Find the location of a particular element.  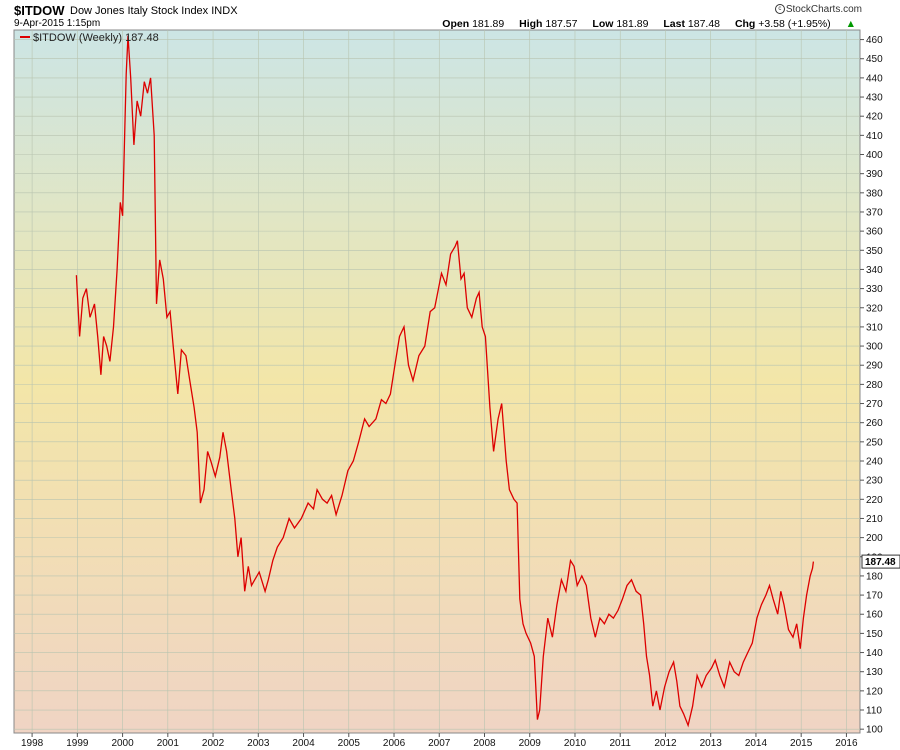

y-tick-label: 410 is located at coordinates (874, 136).